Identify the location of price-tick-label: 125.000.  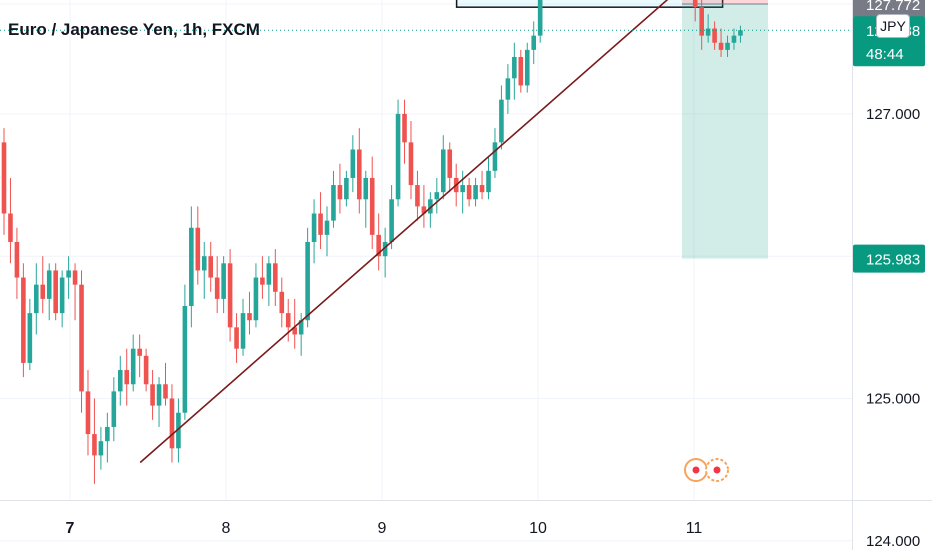
(893, 399).